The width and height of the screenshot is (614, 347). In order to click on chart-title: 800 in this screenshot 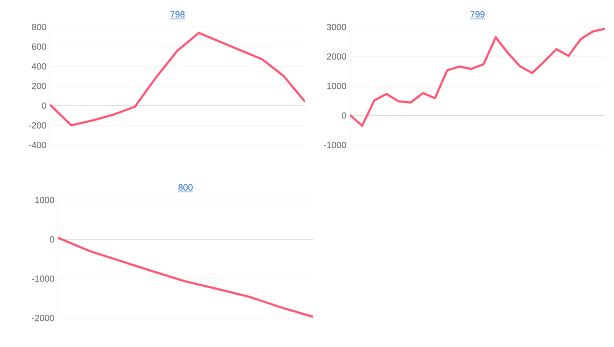, I will do `click(185, 187)`.